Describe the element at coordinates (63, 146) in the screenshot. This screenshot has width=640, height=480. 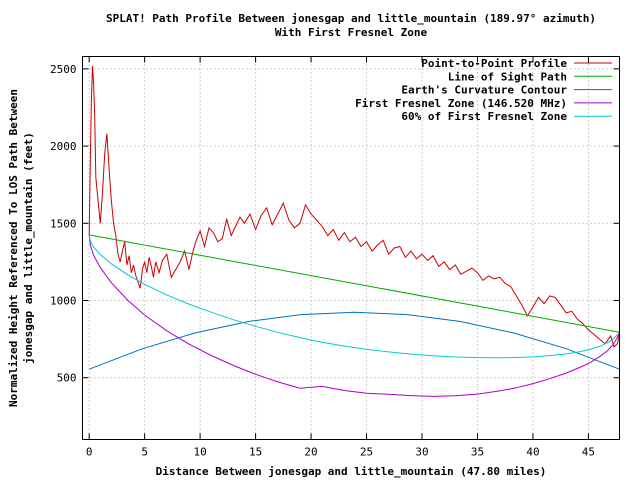
I see `y-tick-label: 2000` at that location.